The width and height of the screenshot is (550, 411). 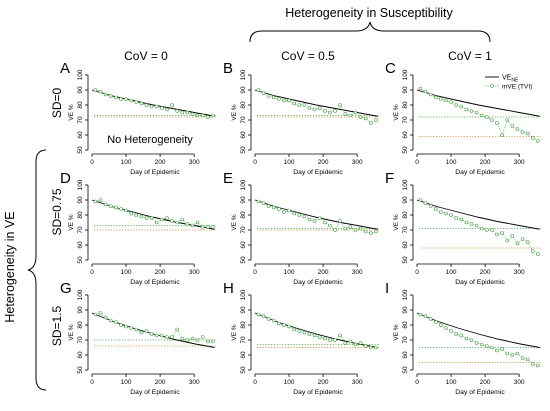 I want to click on panel-e-y-tick-label: 80, so click(x=243, y=215).